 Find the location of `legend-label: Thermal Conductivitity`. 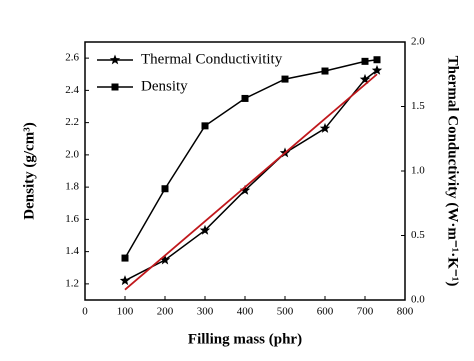

legend-label: Thermal Conductivitity is located at coordinates (212, 59).